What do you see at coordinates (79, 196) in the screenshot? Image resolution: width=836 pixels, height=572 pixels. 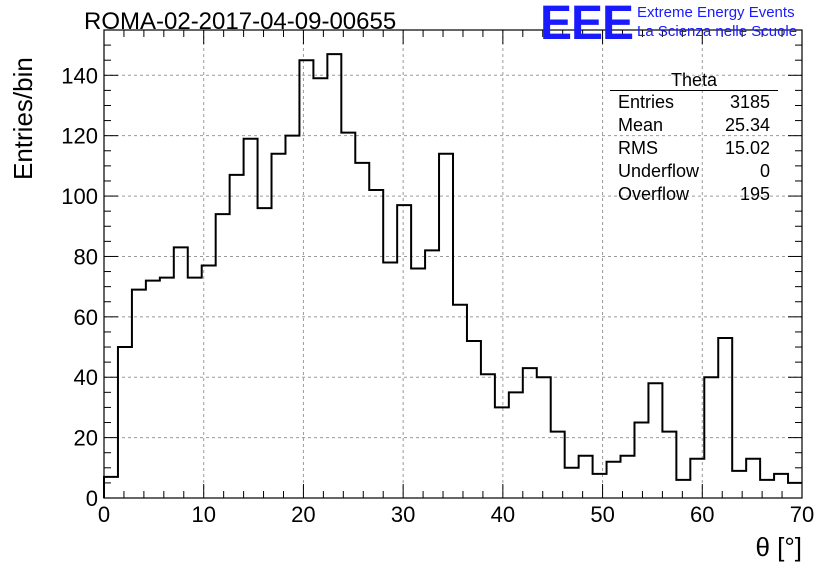 I see `y-tick-label: 100` at bounding box center [79, 196].